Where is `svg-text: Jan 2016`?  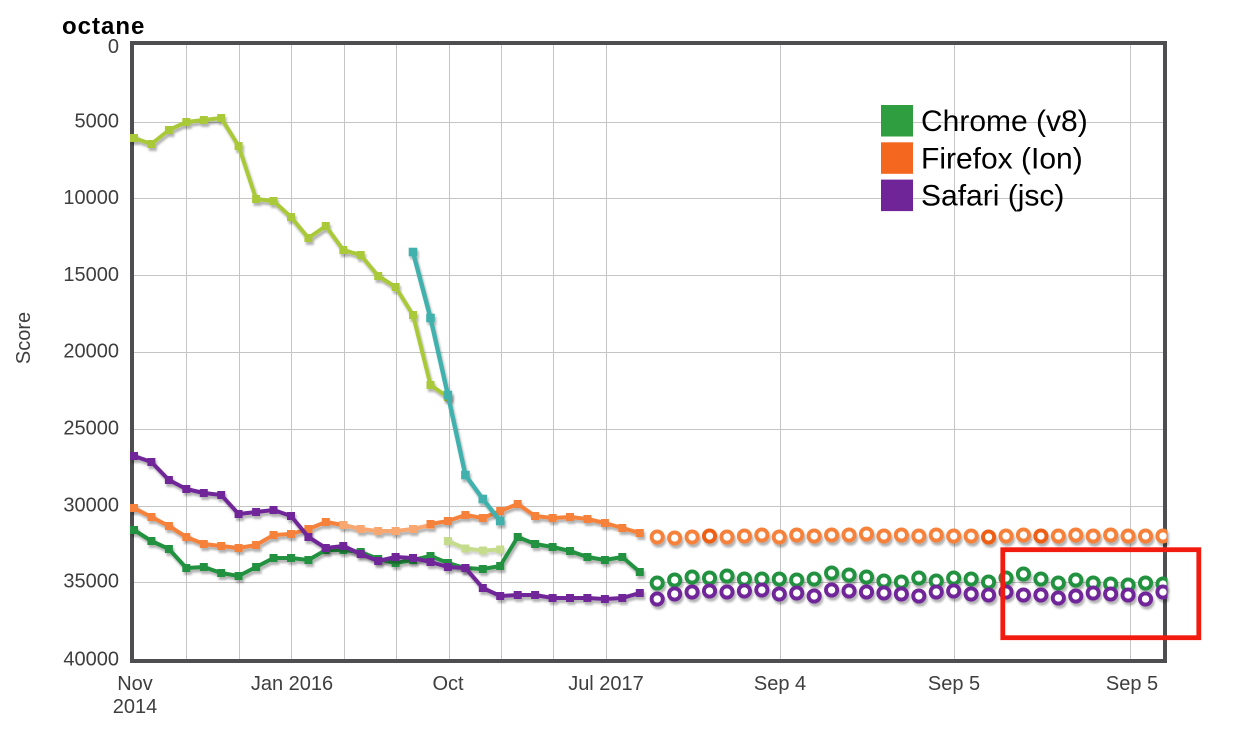 svg-text: Jan 2016 is located at coordinates (292, 684).